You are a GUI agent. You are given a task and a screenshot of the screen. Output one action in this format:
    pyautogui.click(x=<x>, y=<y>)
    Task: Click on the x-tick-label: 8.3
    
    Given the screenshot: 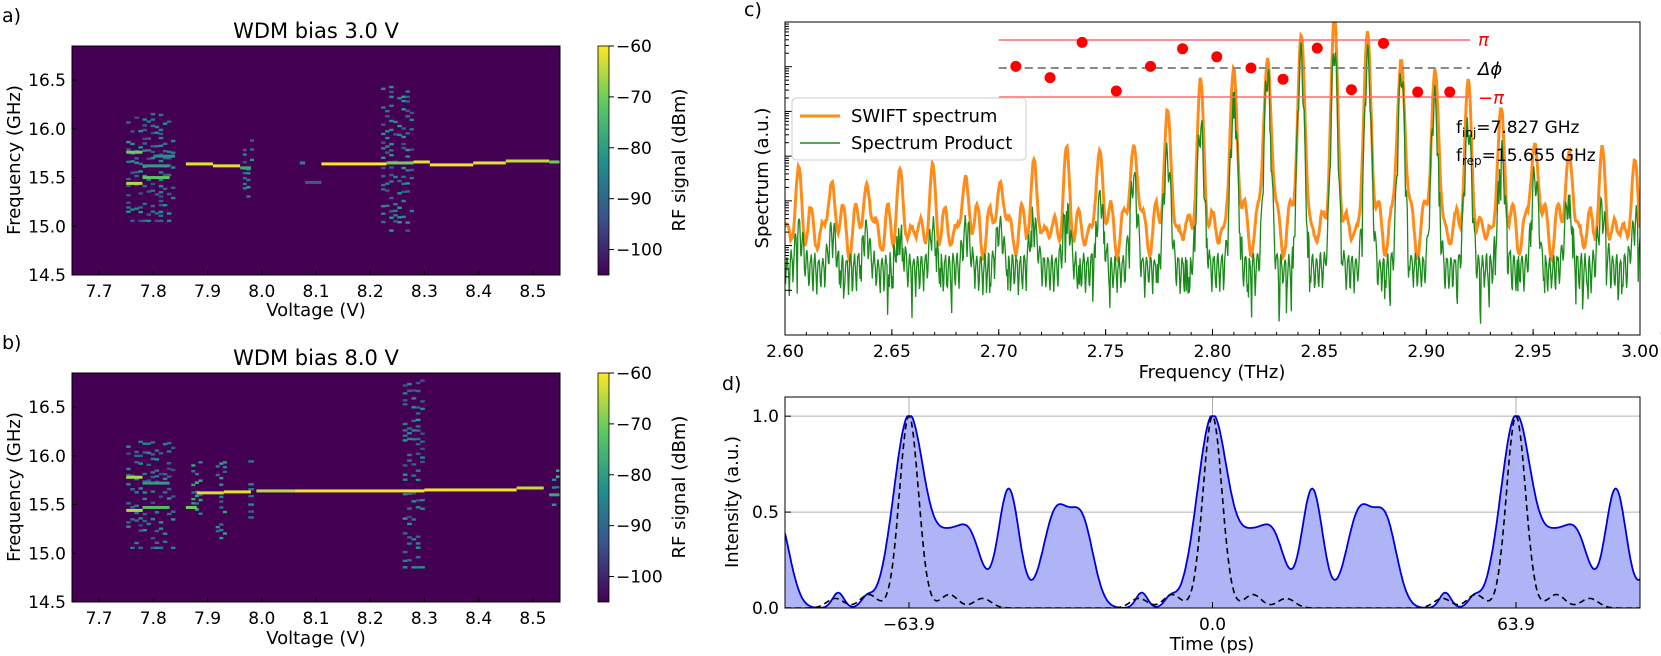 What is the action you would take?
    pyautogui.click(x=424, y=292)
    